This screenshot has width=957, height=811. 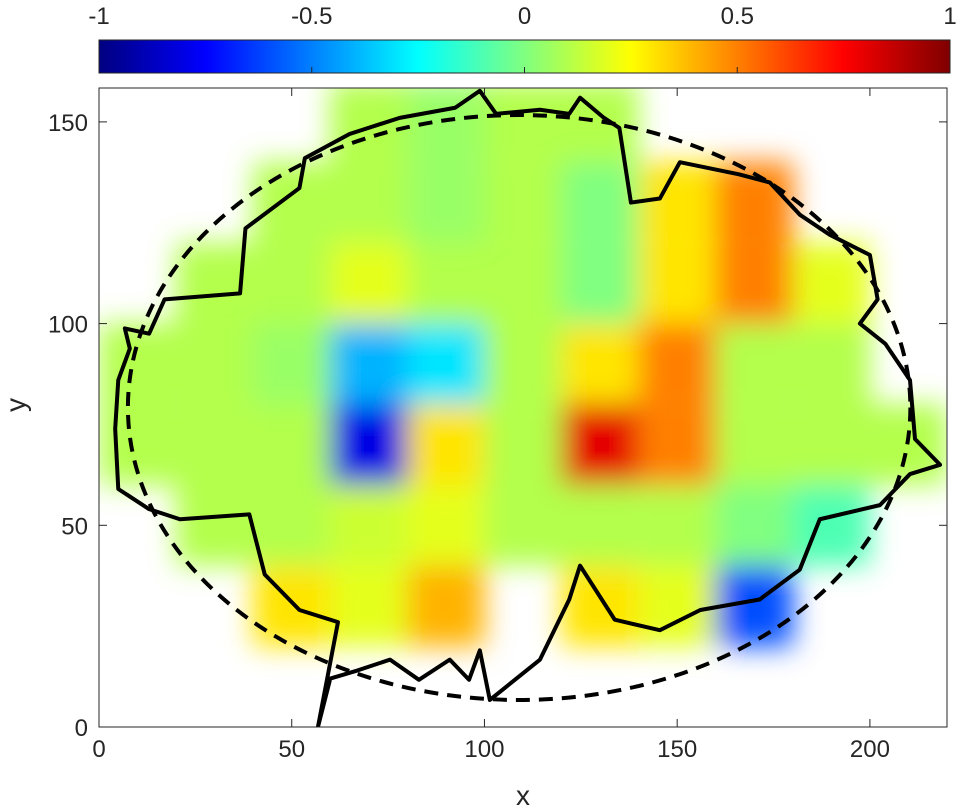 I want to click on y-tick-label: 150, so click(x=68, y=123).